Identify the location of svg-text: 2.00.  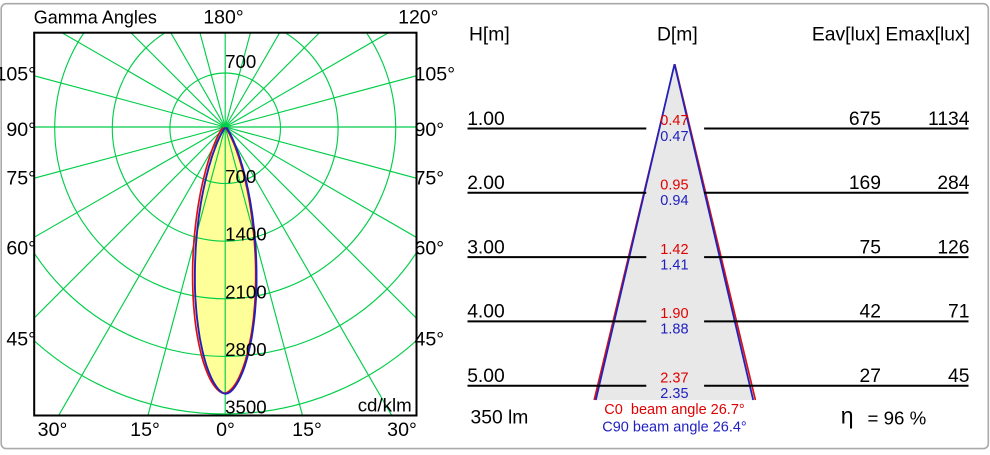
(486, 183).